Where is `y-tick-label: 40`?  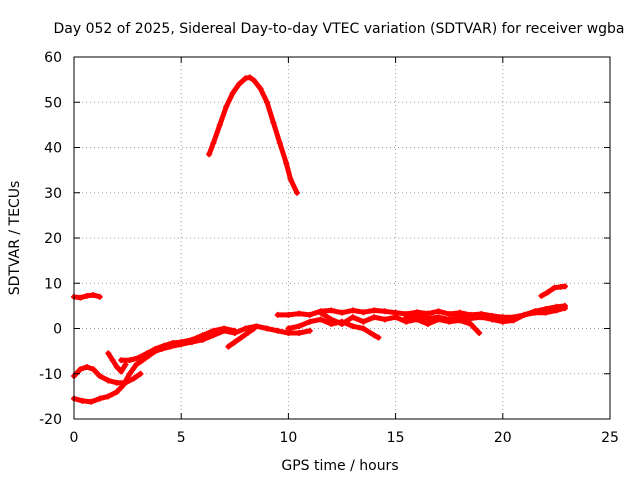
y-tick-label: 40 is located at coordinates (53, 149).